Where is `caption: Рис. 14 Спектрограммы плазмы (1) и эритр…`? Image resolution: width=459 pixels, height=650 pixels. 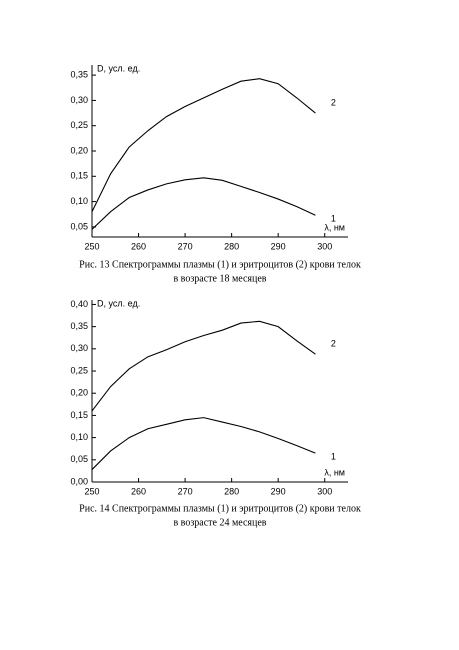
caption: Рис. 14 Спектрограммы плазмы (1) и эритр… is located at coordinates (220, 508).